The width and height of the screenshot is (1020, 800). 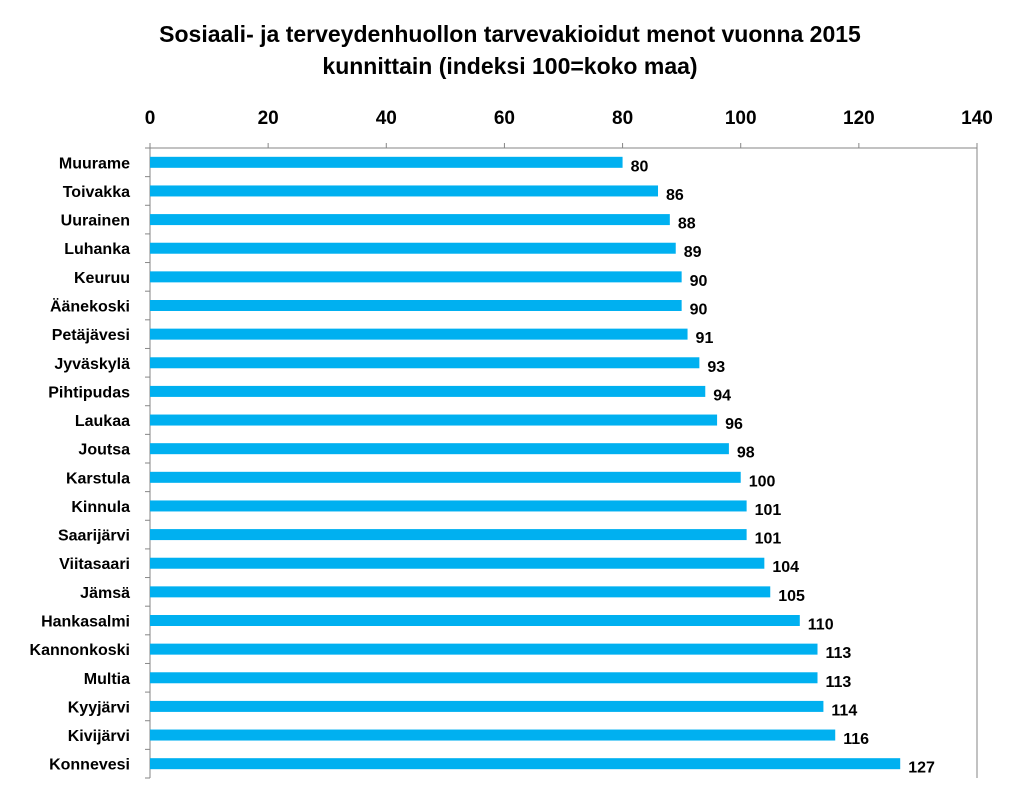 I want to click on data-label: 110, so click(x=821, y=625).